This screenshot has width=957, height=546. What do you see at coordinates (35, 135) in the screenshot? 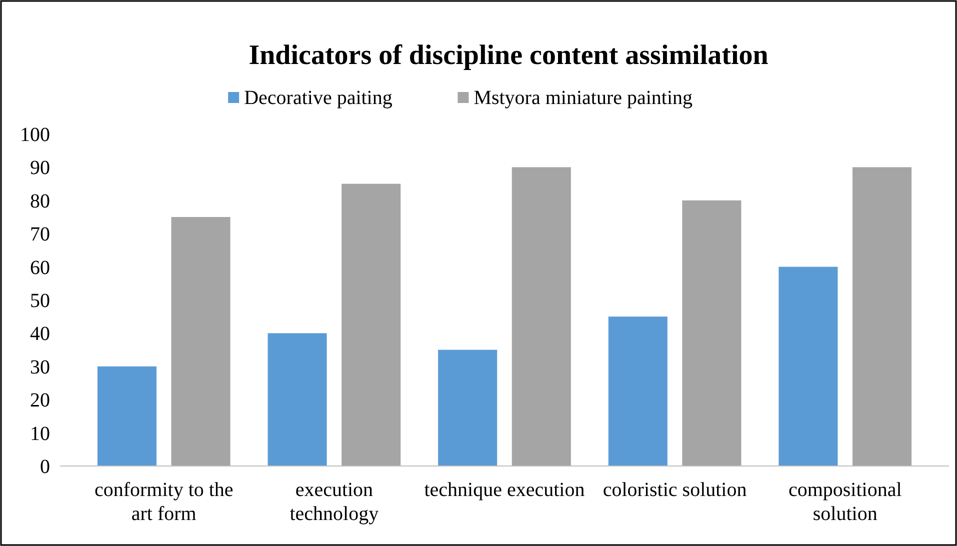
I see `y-tick-label: 100` at bounding box center [35, 135].